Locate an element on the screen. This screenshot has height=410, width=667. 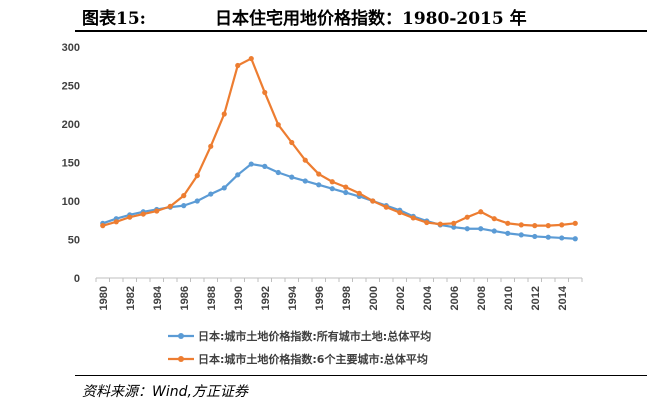
x-tick-label: 2000 is located at coordinates (374, 298).